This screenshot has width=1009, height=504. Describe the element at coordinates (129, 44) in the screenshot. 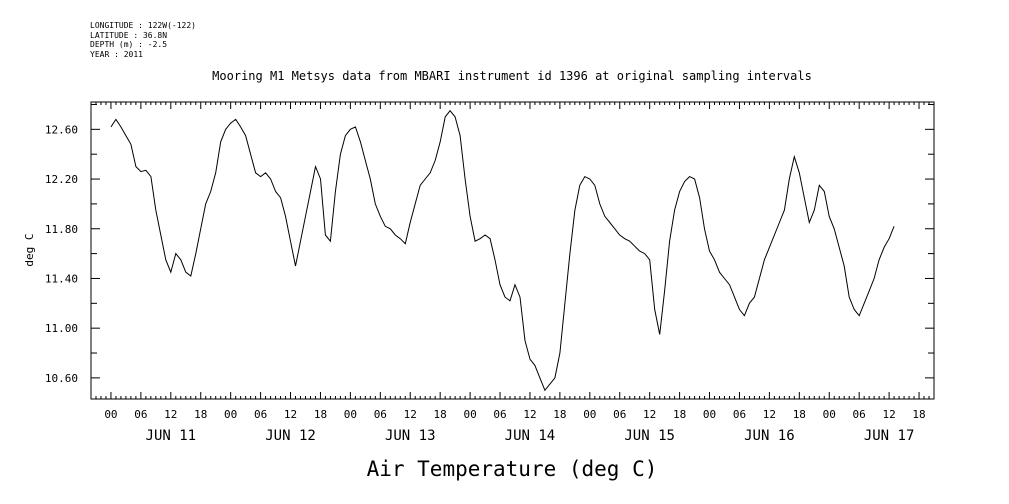

I see `depth-label: DEPTH (m) : -2.5` at that location.